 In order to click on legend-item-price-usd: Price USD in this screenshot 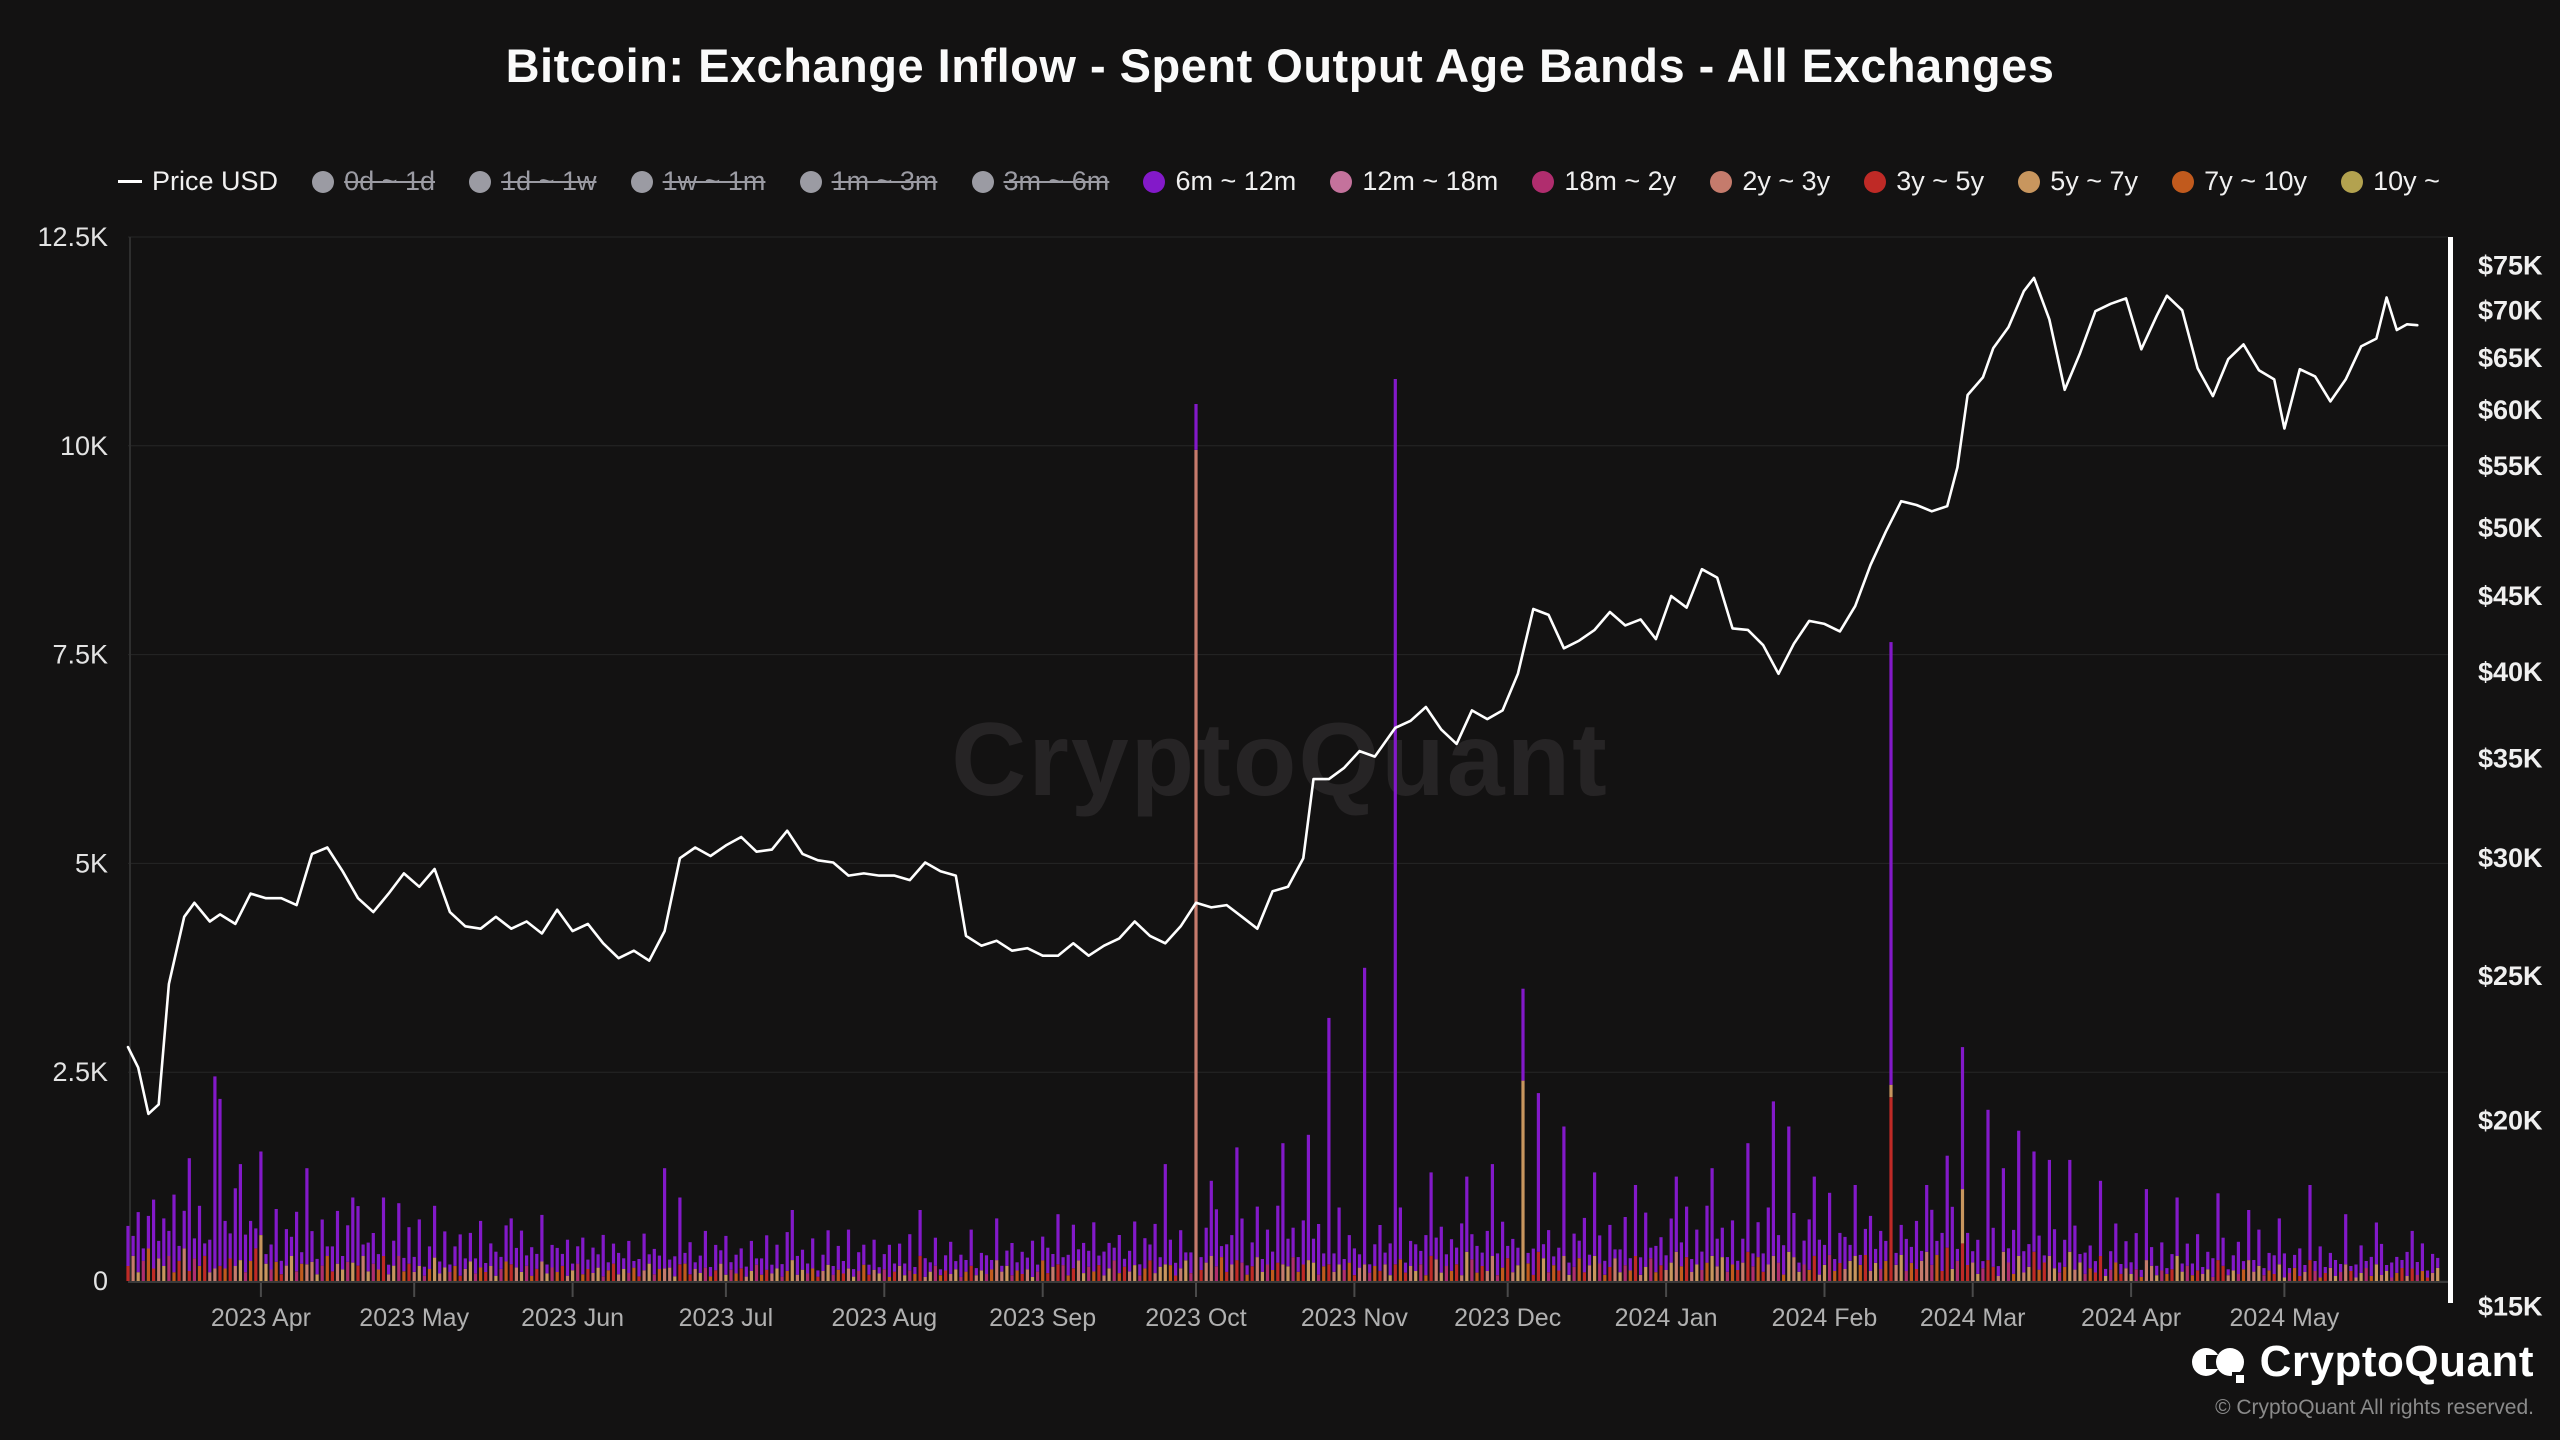, I will do `click(198, 181)`.